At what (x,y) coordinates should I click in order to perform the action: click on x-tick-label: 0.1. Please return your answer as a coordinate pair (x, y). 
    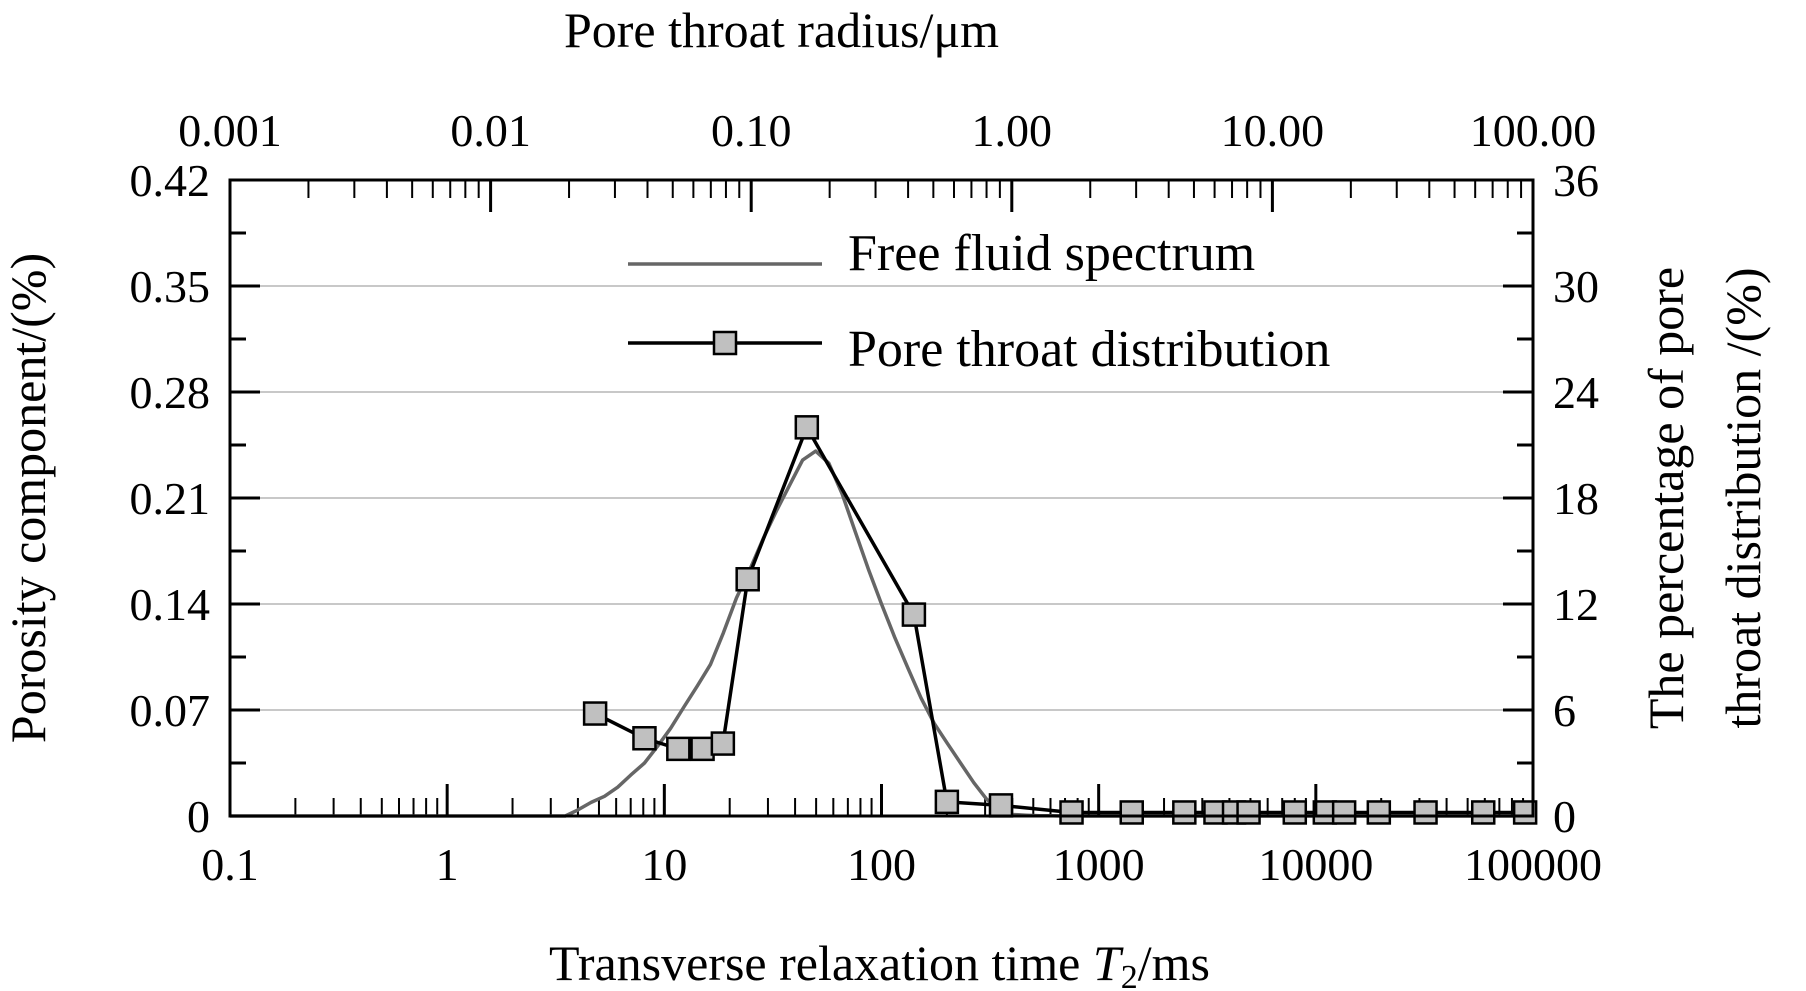
    Looking at the image, I should click on (230, 864).